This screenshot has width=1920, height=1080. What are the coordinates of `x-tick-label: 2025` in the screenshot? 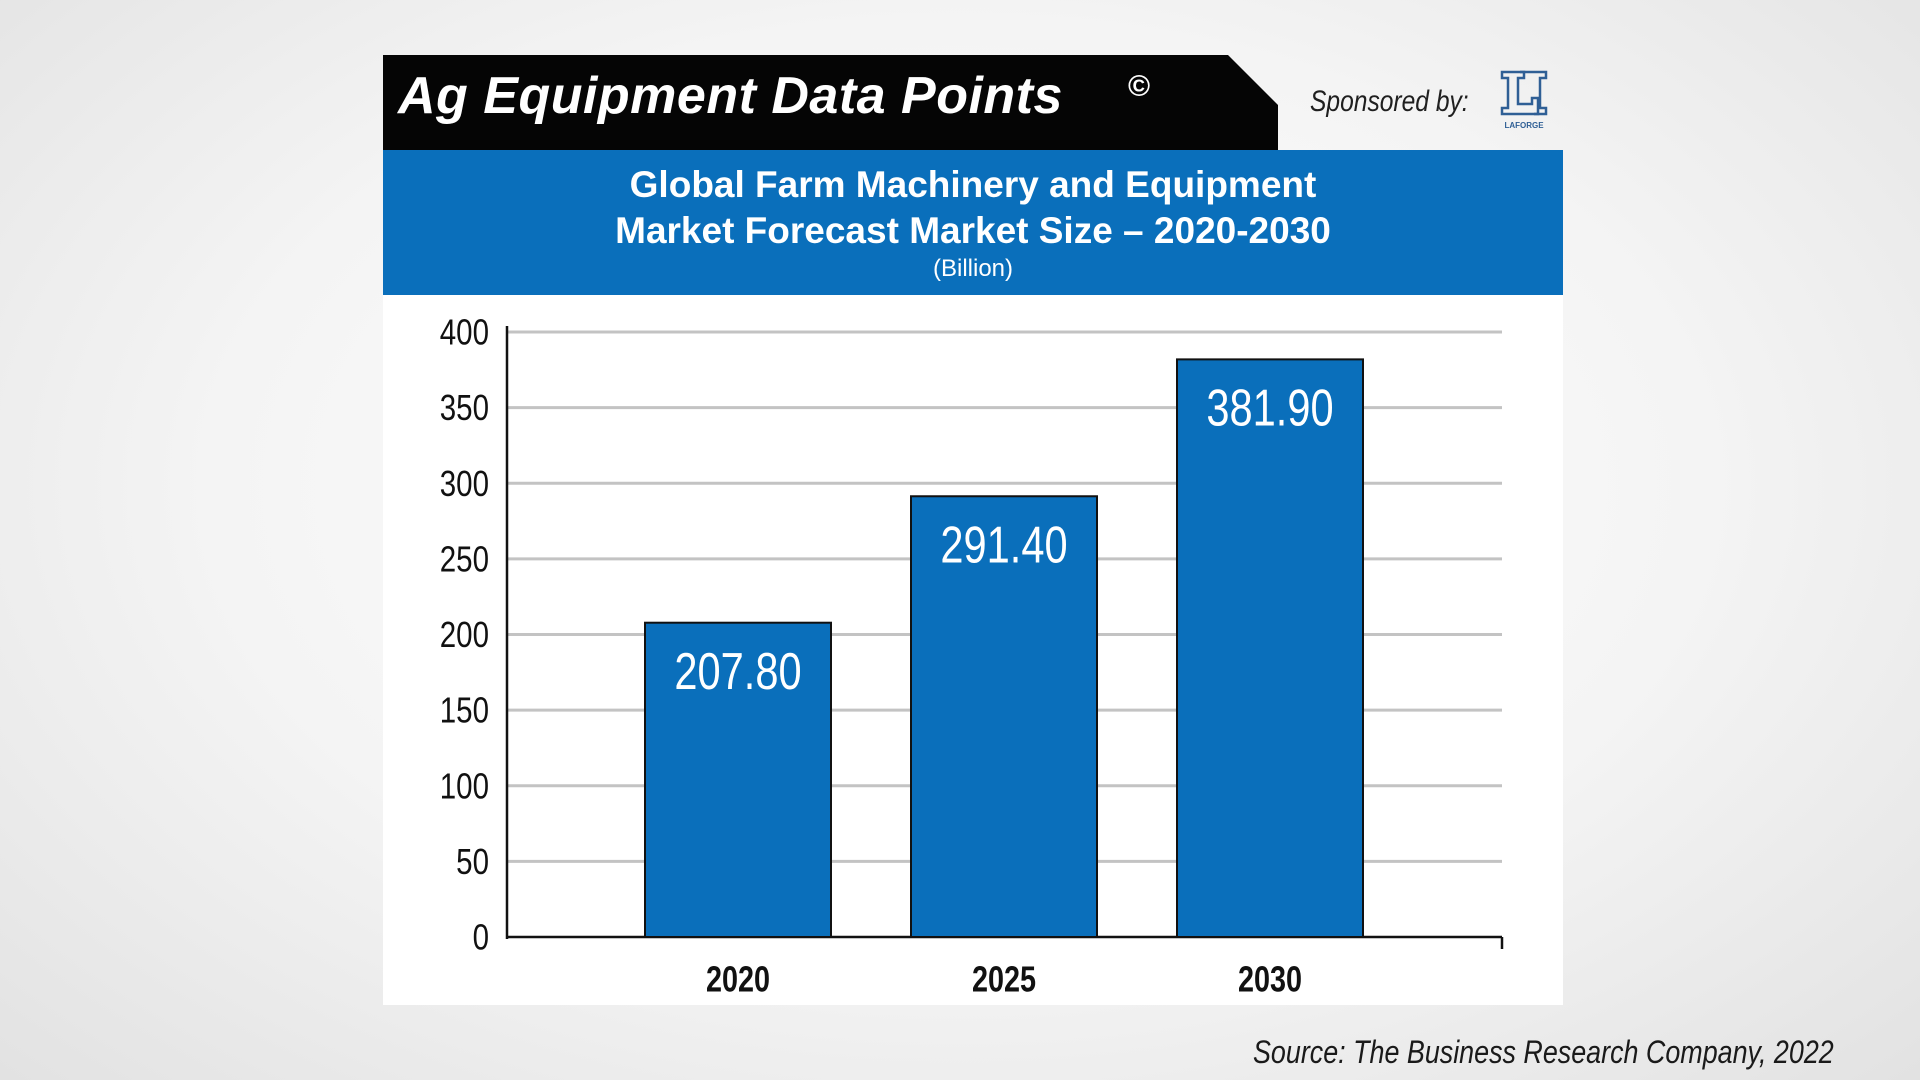 It's located at (1004, 979).